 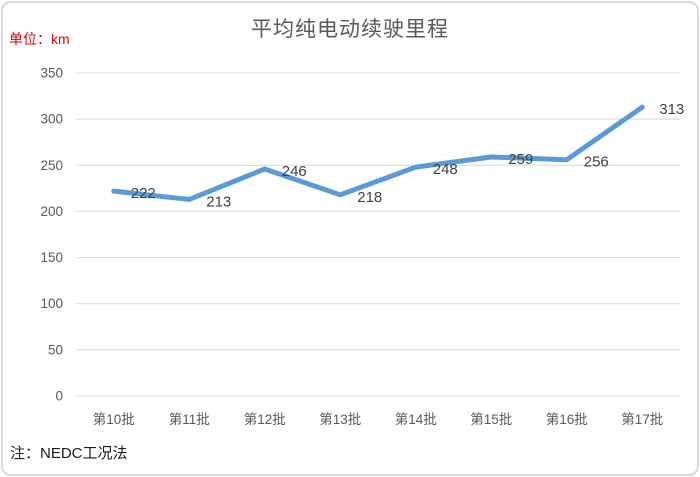 What do you see at coordinates (39, 39) in the screenshot?
I see `unit-label: 单位：km` at bounding box center [39, 39].